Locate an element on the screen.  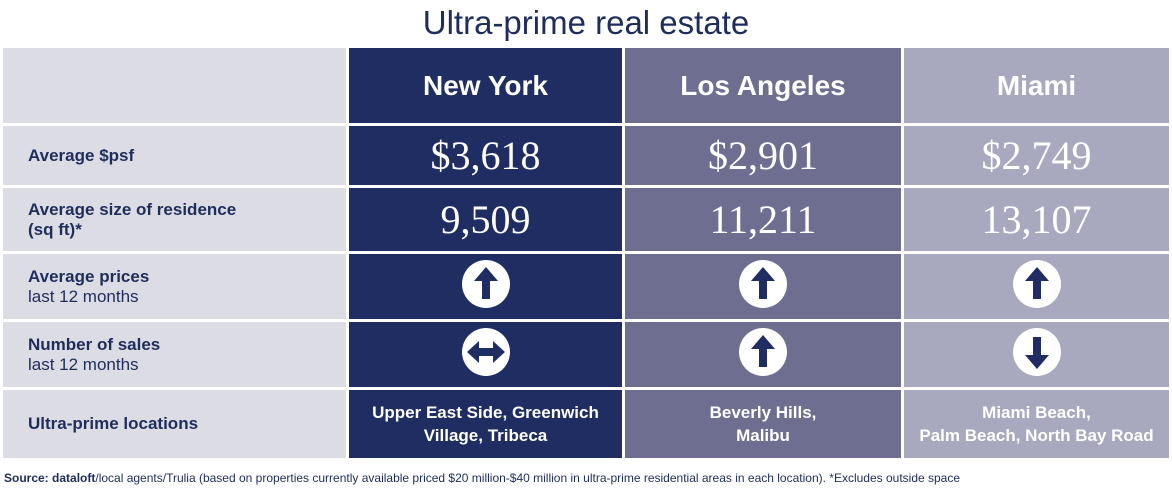
row-label-text: Ultra-prime locations is located at coordinates (113, 423).